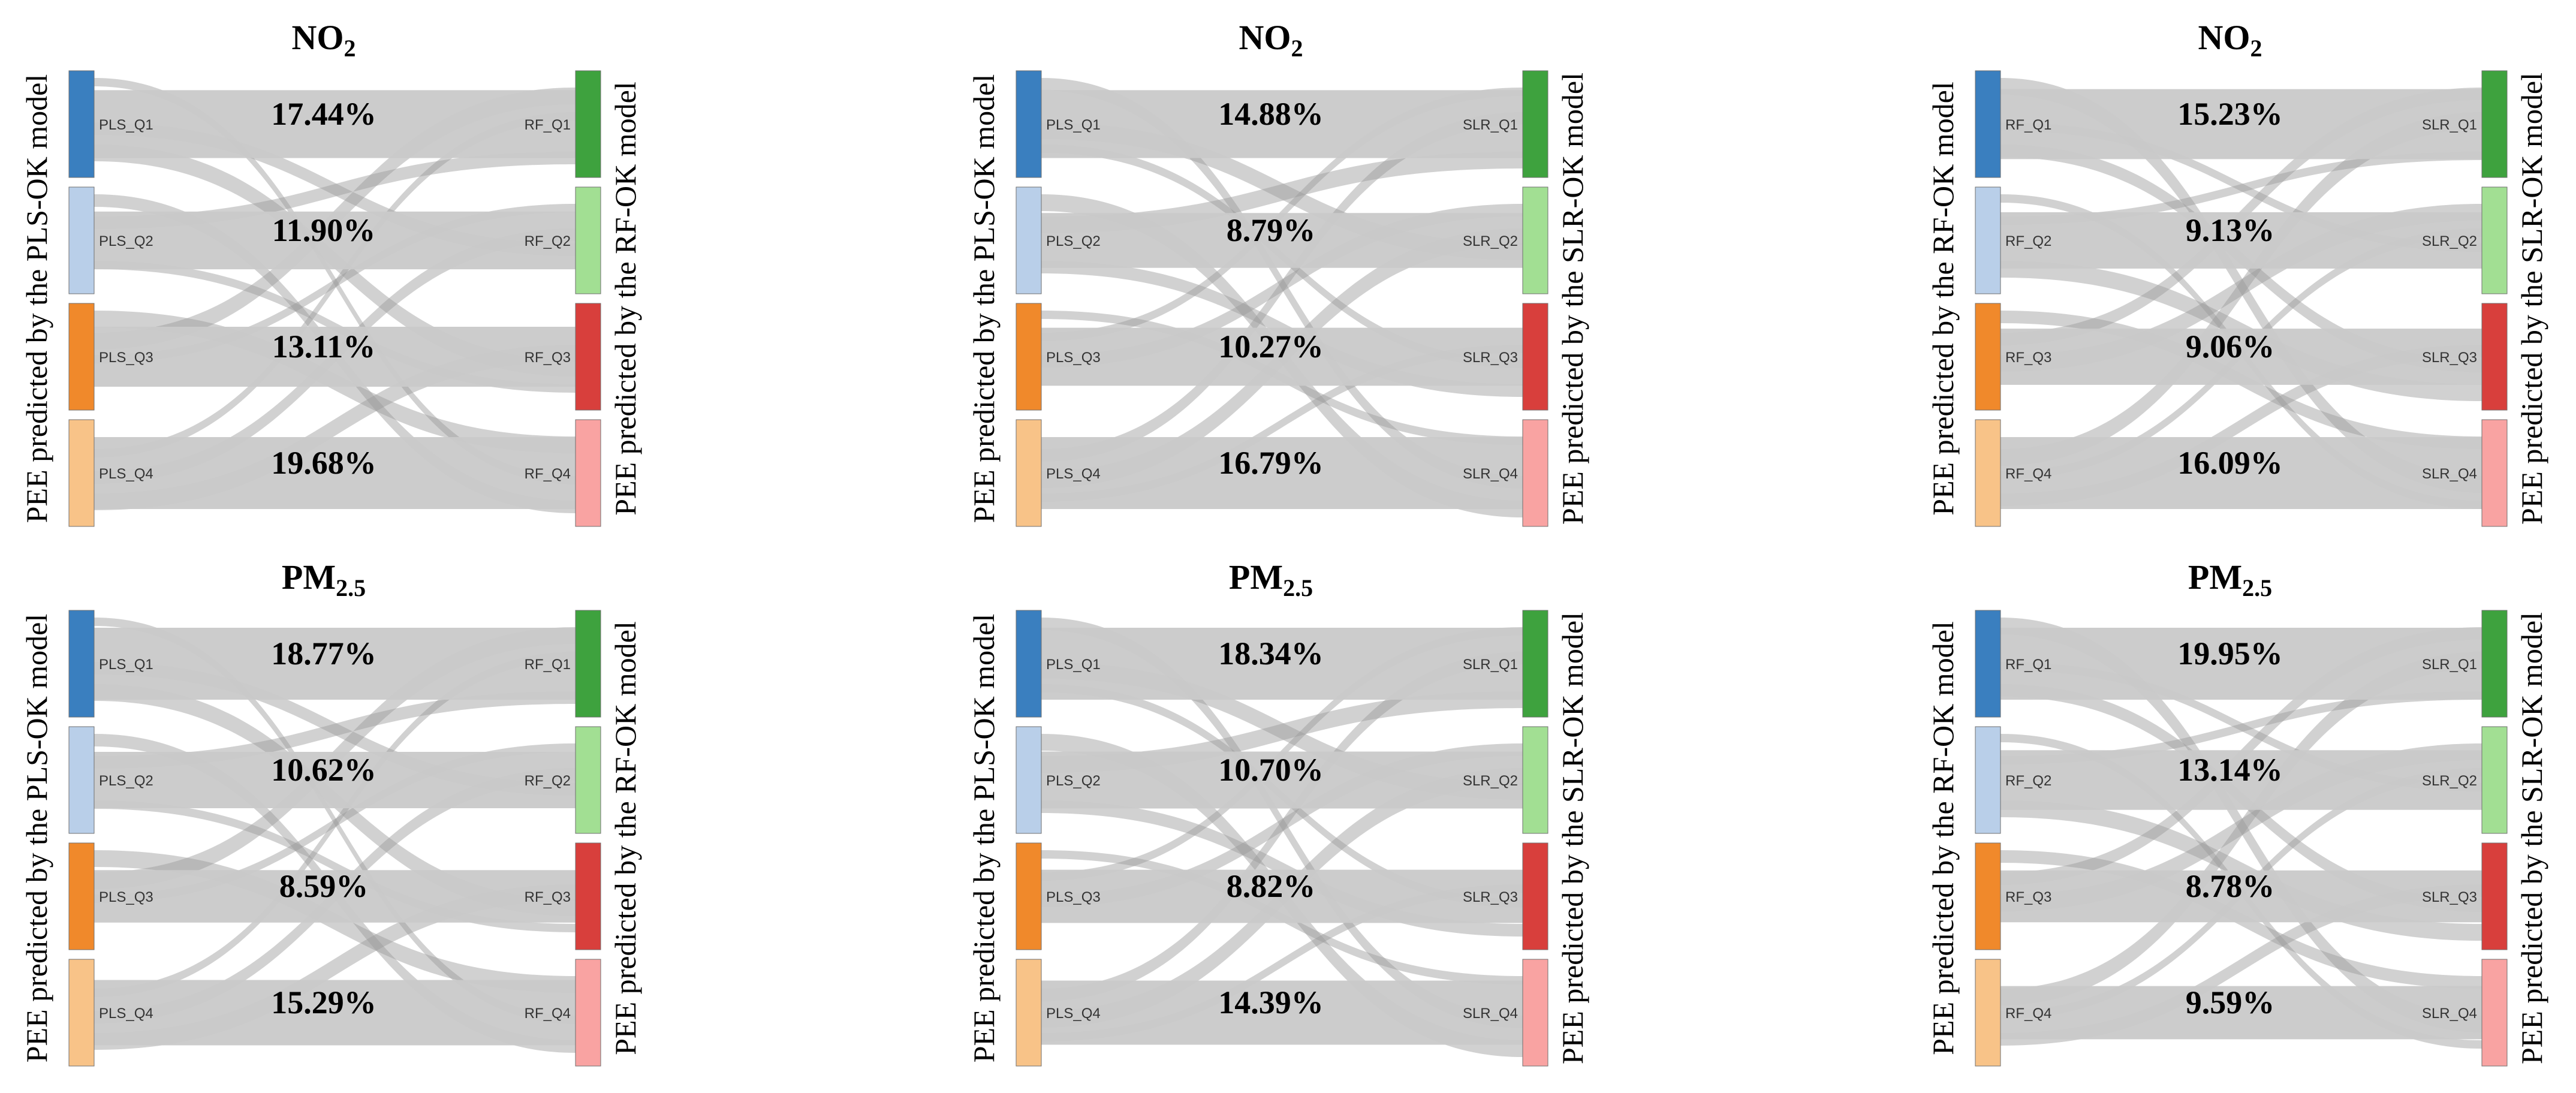 Image resolution: width=2576 pixels, height=1093 pixels. I want to click on right-node-label: SLR_Q4, so click(1490, 1013).